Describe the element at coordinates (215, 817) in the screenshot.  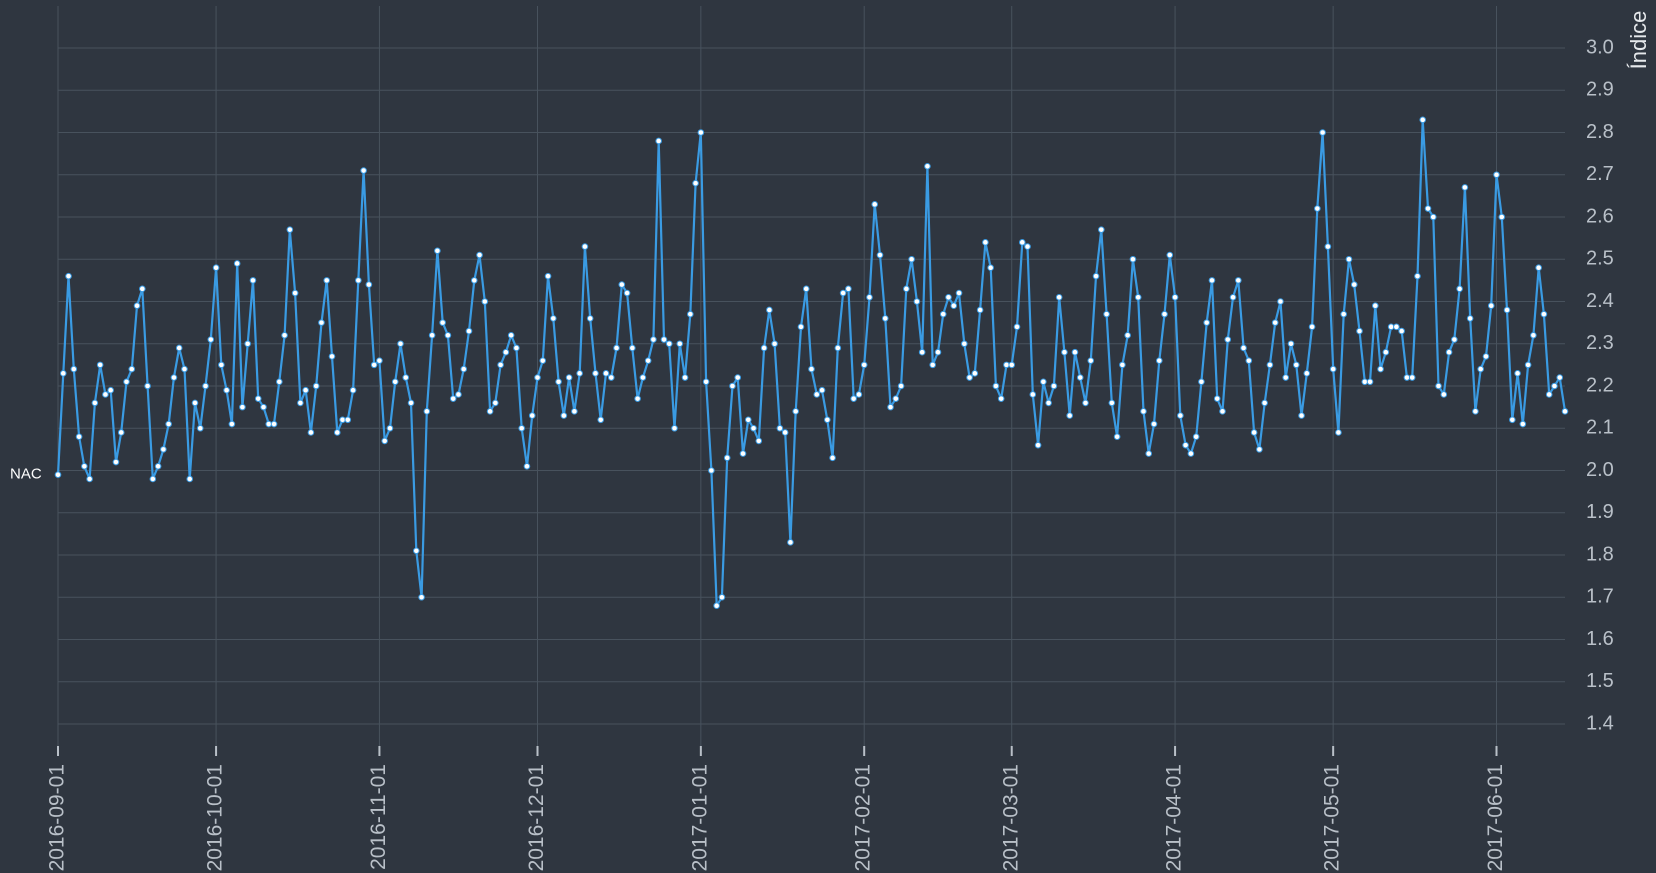
I see `x-tick-label: 2016-10-01` at that location.